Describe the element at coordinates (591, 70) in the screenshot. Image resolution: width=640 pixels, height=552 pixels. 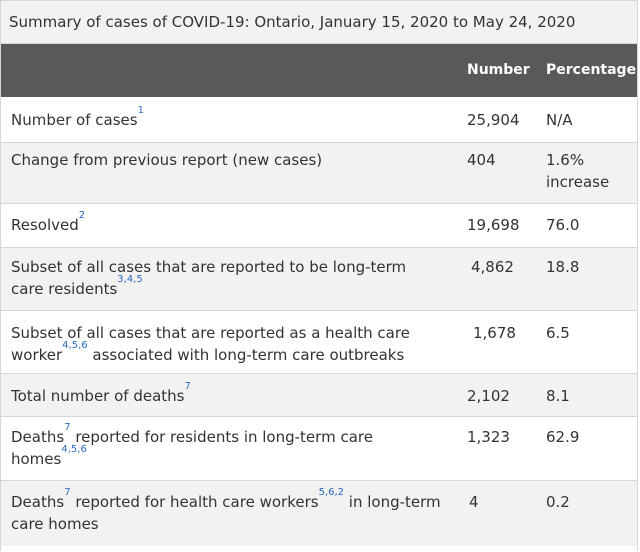
I see `header-percentage: Percentage` at that location.